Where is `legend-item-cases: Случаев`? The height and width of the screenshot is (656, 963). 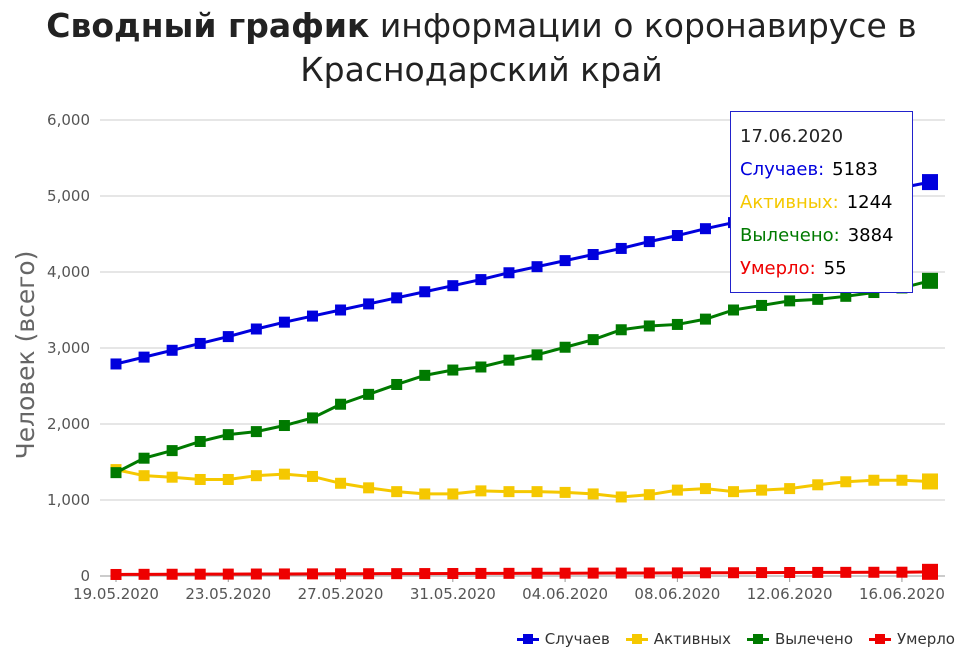 legend-item-cases: Случаев is located at coordinates (563, 639).